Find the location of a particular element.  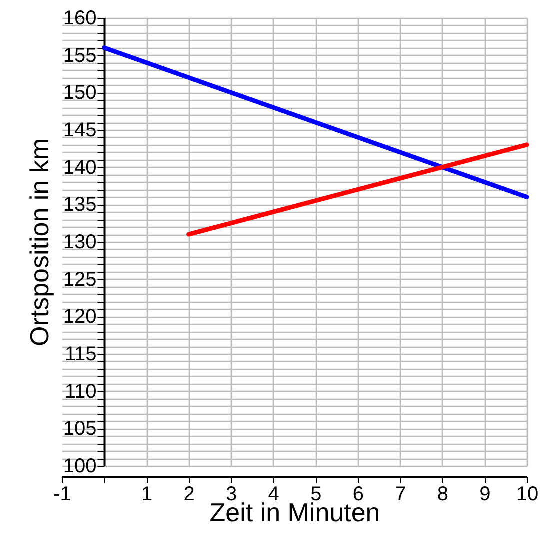

y-tick-label: 130 is located at coordinates (80, 243).